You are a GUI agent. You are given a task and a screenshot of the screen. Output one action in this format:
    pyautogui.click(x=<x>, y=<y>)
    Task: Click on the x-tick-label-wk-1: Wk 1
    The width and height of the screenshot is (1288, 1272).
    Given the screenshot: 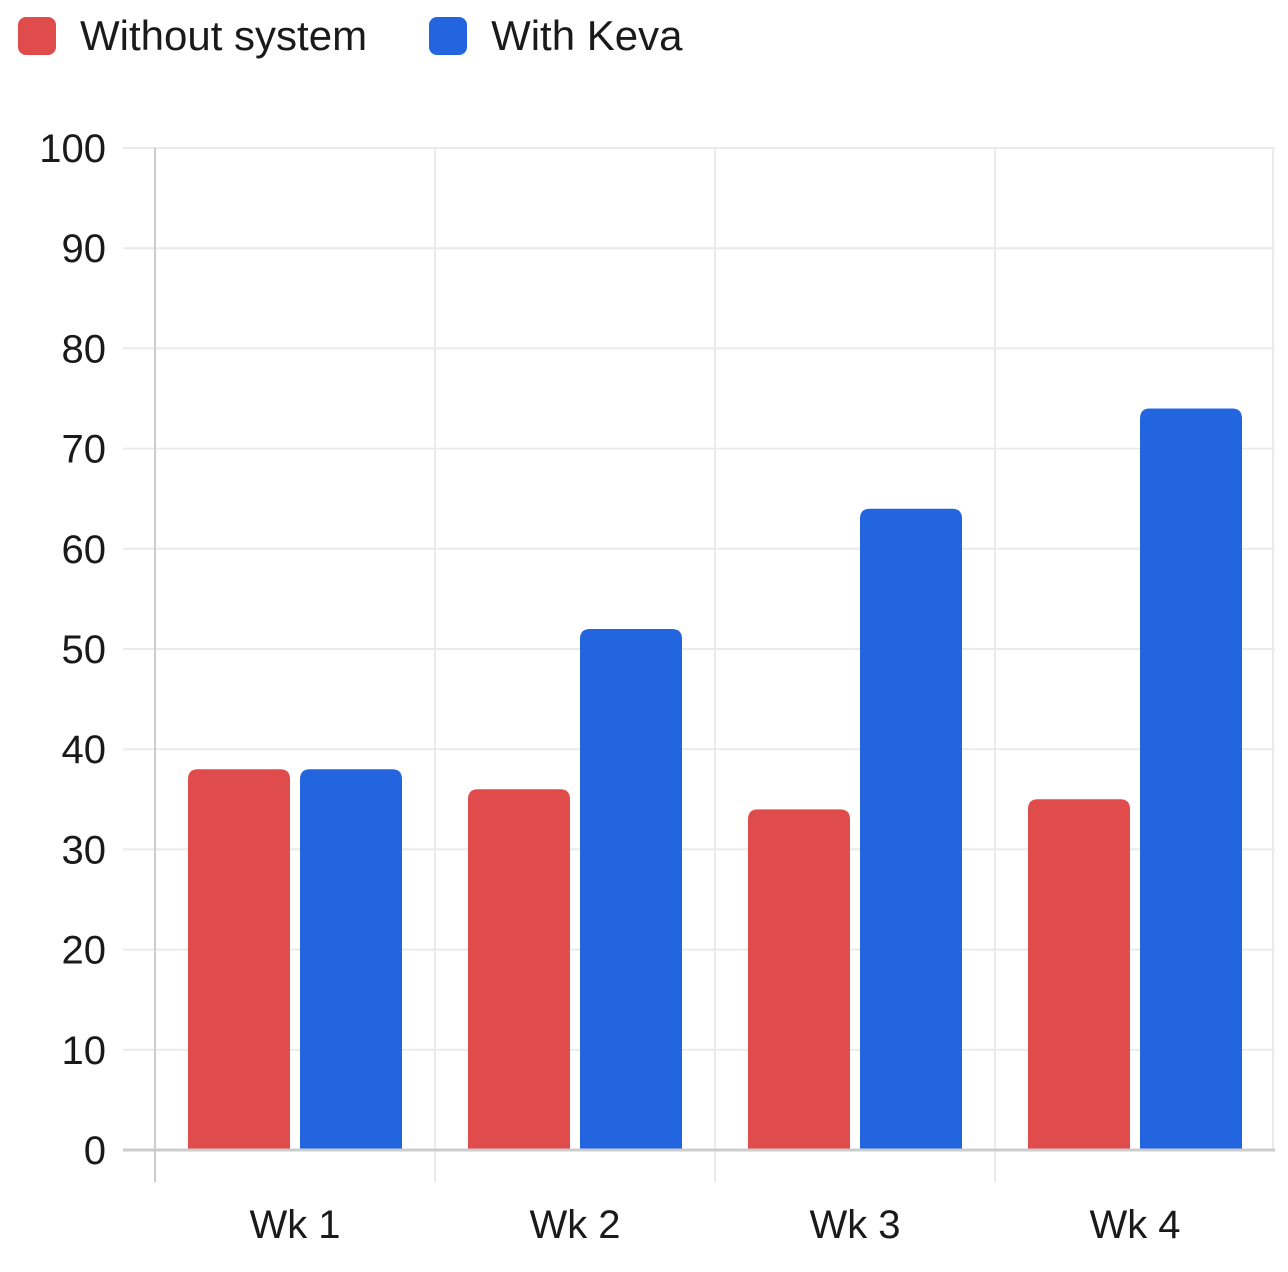 What is the action you would take?
    pyautogui.click(x=294, y=1225)
    